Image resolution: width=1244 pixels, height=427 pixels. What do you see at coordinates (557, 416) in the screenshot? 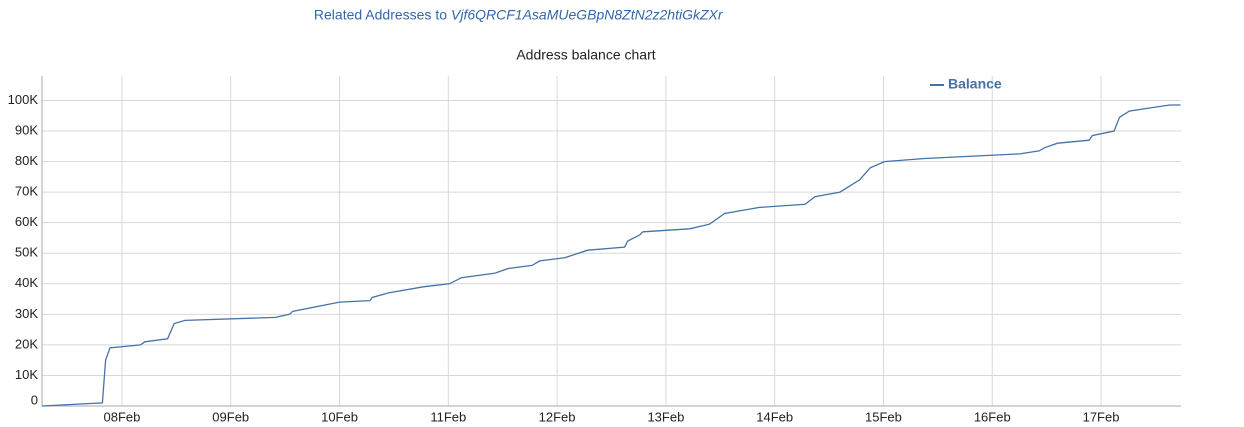
I see `x-tick-label: 12Feb` at bounding box center [557, 416].